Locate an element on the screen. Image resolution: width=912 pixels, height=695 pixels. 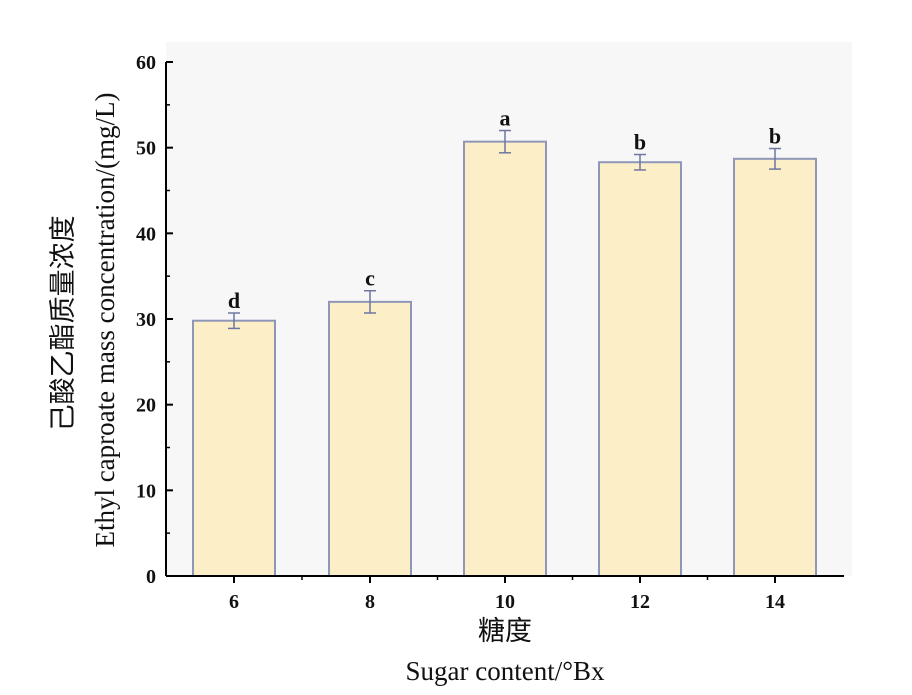
x-axis-title-en: Sugar content/°Bx is located at coordinates (505, 671).